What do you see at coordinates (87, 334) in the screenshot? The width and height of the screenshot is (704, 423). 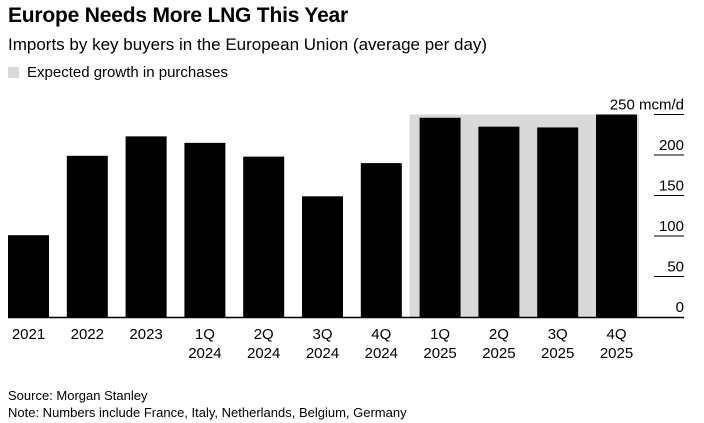 I see `x-tick-label: 2022` at bounding box center [87, 334].